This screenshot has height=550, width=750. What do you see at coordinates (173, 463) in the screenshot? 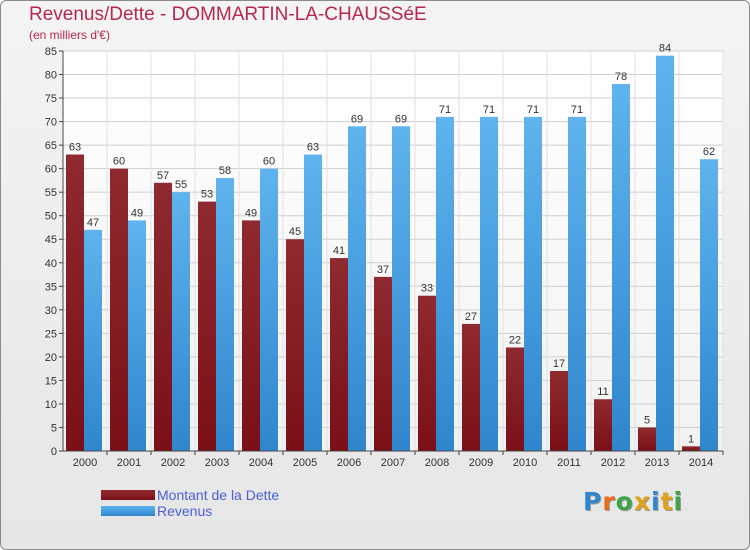
I see `x-tick-label: 2002` at bounding box center [173, 463].